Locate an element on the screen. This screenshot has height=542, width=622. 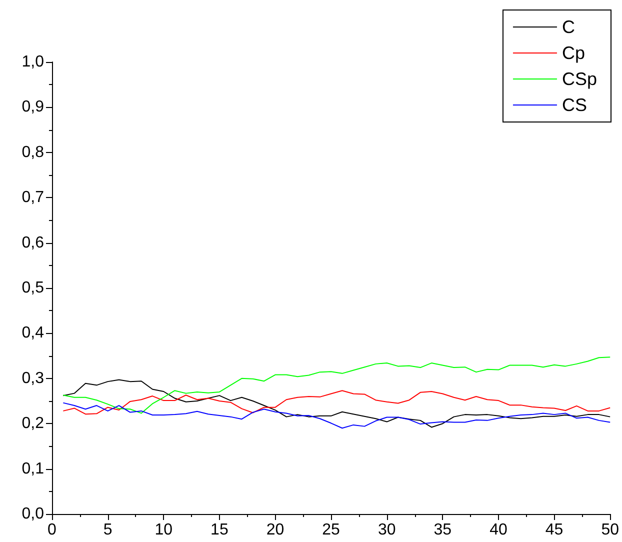
x-tick-label: 30 is located at coordinates (387, 530).